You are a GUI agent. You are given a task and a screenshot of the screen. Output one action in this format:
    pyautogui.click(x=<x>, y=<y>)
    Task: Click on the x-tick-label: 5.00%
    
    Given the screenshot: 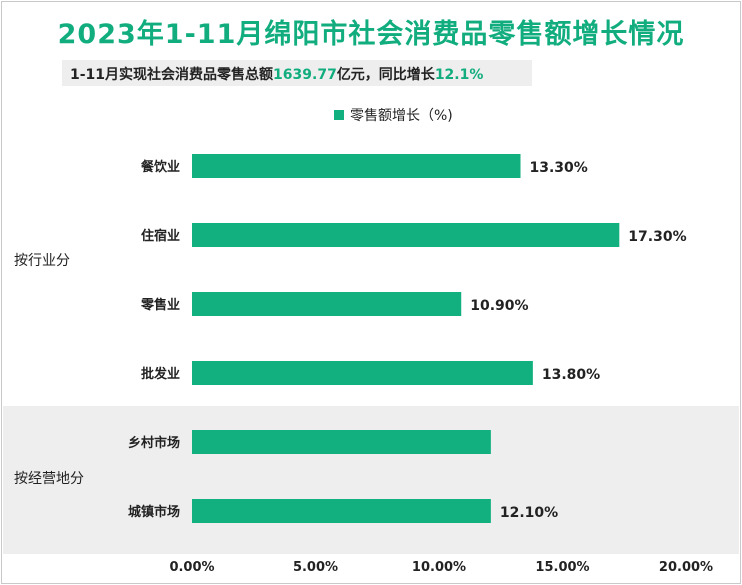 What is the action you would take?
    pyautogui.click(x=315, y=567)
    